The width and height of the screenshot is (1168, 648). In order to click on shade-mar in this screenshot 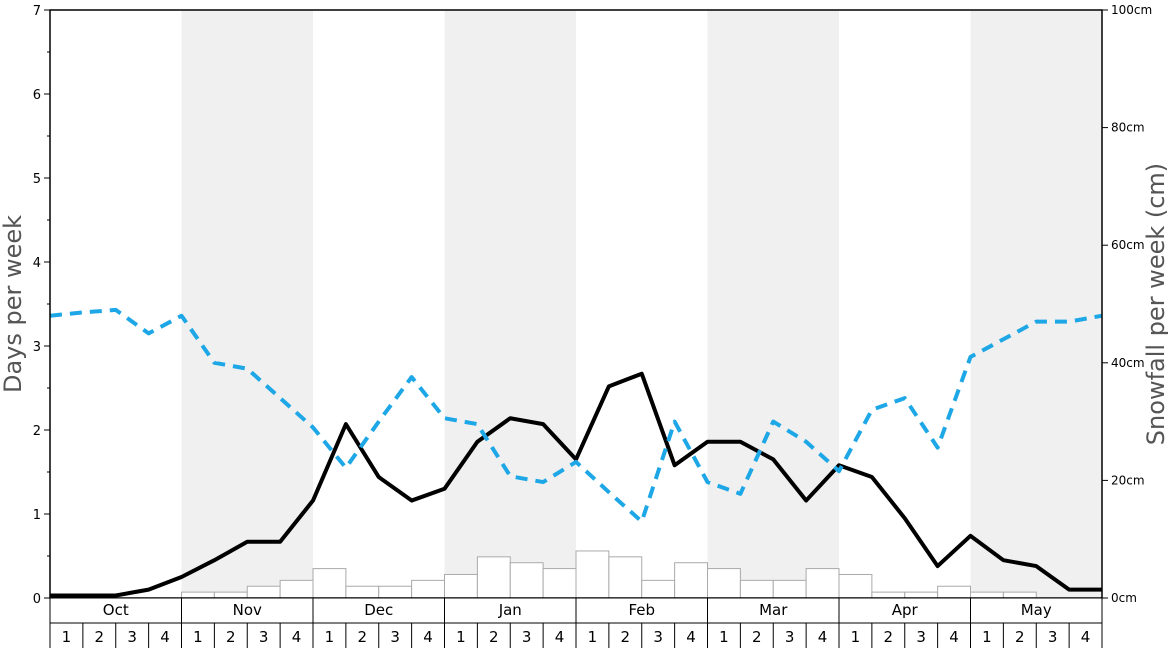, I will do `click(773, 304)`.